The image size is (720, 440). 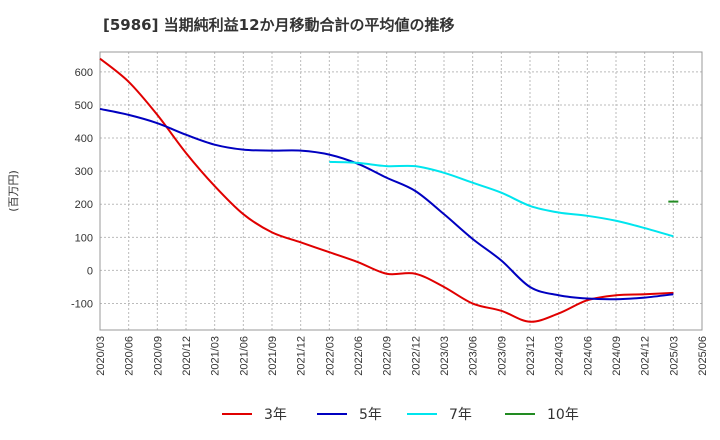 What do you see at coordinates (279, 25) in the screenshot?
I see `chart-title: [5986] 当期純利益12か月移動合計の平均値の推移` at bounding box center [279, 25].